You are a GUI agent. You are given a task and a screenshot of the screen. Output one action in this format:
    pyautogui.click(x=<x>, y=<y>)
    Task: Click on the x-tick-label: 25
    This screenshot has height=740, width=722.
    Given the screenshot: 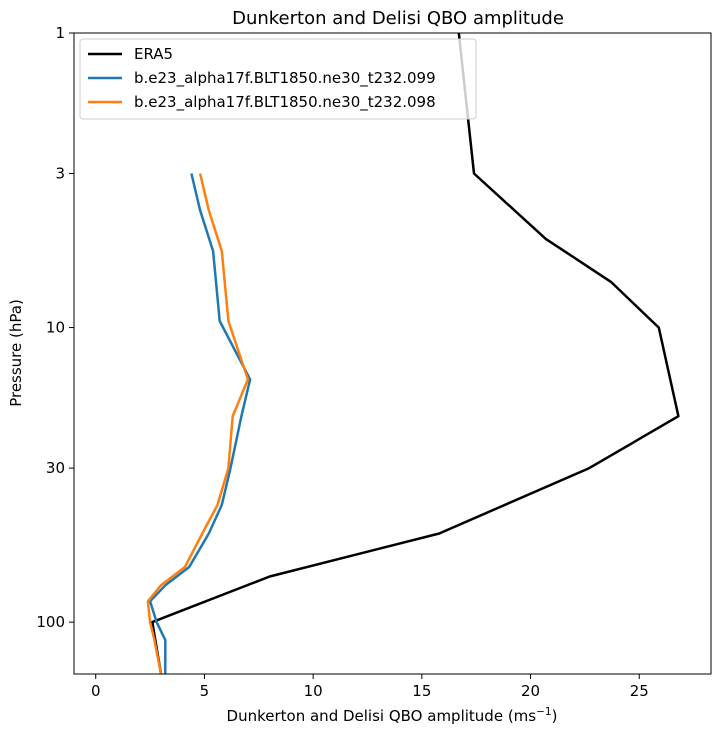 What is the action you would take?
    pyautogui.click(x=639, y=691)
    